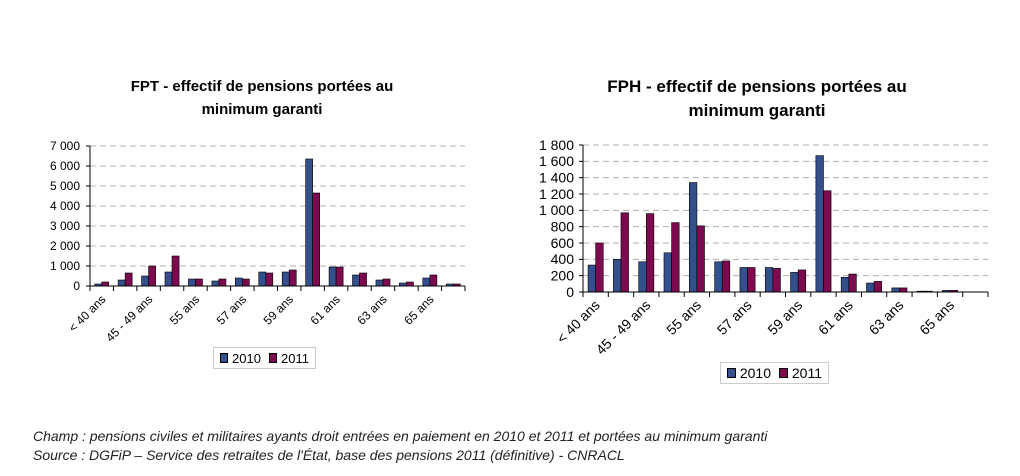 The width and height of the screenshot is (1020, 476). What do you see at coordinates (65, 246) in the screenshot?
I see `y-tick-label: 2 000` at bounding box center [65, 246].